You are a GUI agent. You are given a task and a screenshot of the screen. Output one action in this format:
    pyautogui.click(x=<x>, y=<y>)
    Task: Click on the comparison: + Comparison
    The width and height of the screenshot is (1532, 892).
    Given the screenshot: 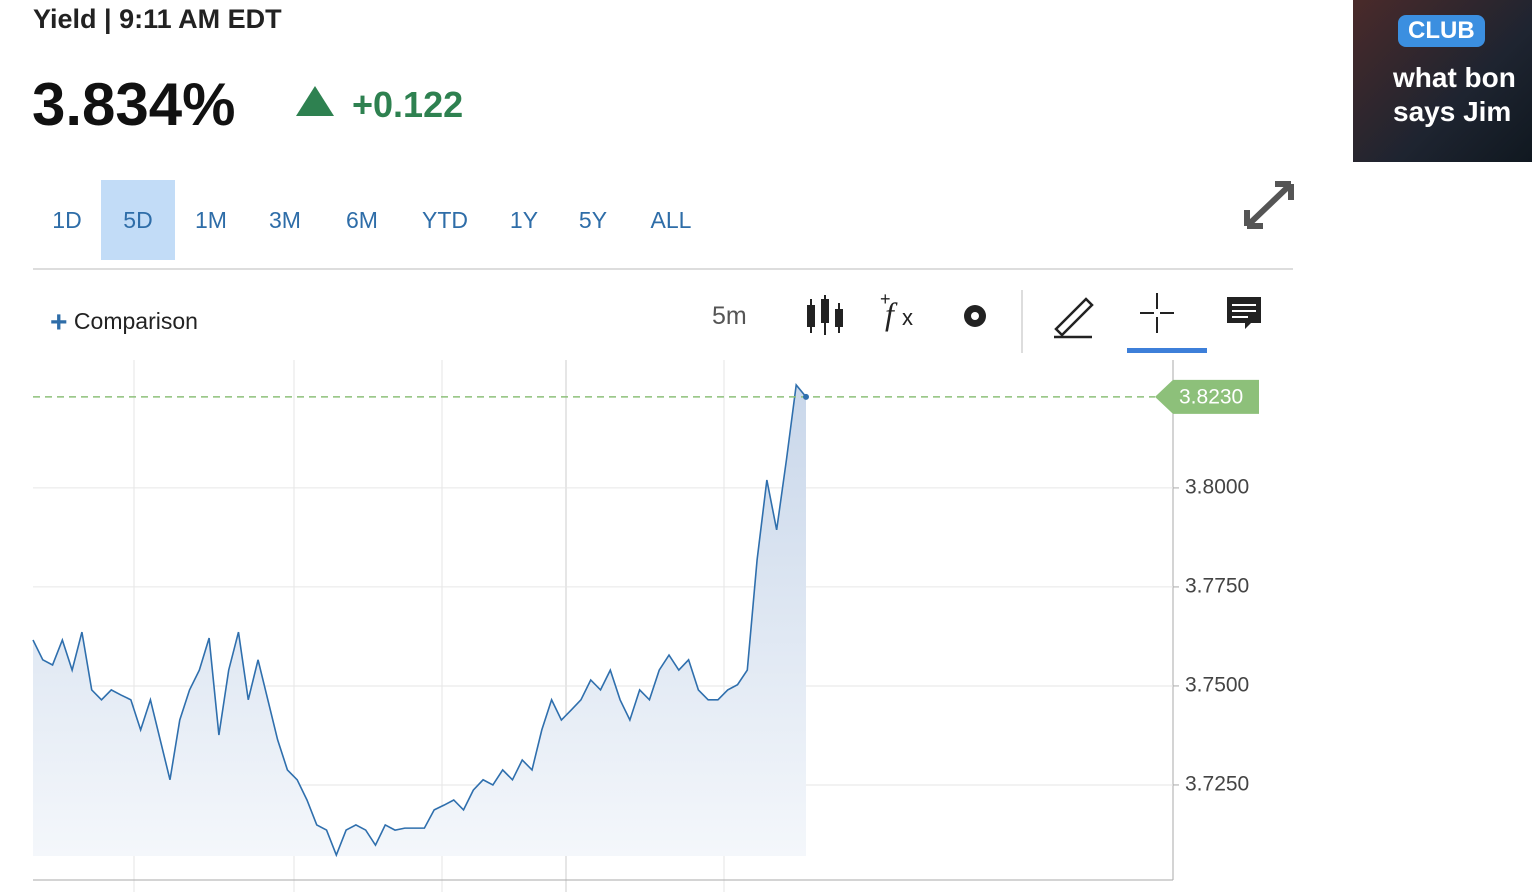 What is the action you would take?
    pyautogui.click(x=124, y=322)
    